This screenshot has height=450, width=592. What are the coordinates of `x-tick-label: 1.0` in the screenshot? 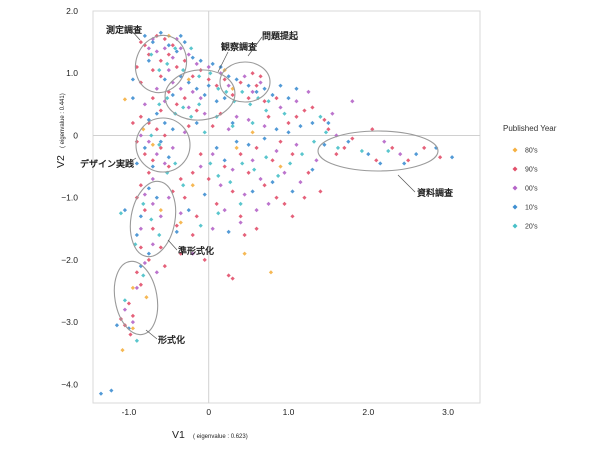 It's located at (289, 412).